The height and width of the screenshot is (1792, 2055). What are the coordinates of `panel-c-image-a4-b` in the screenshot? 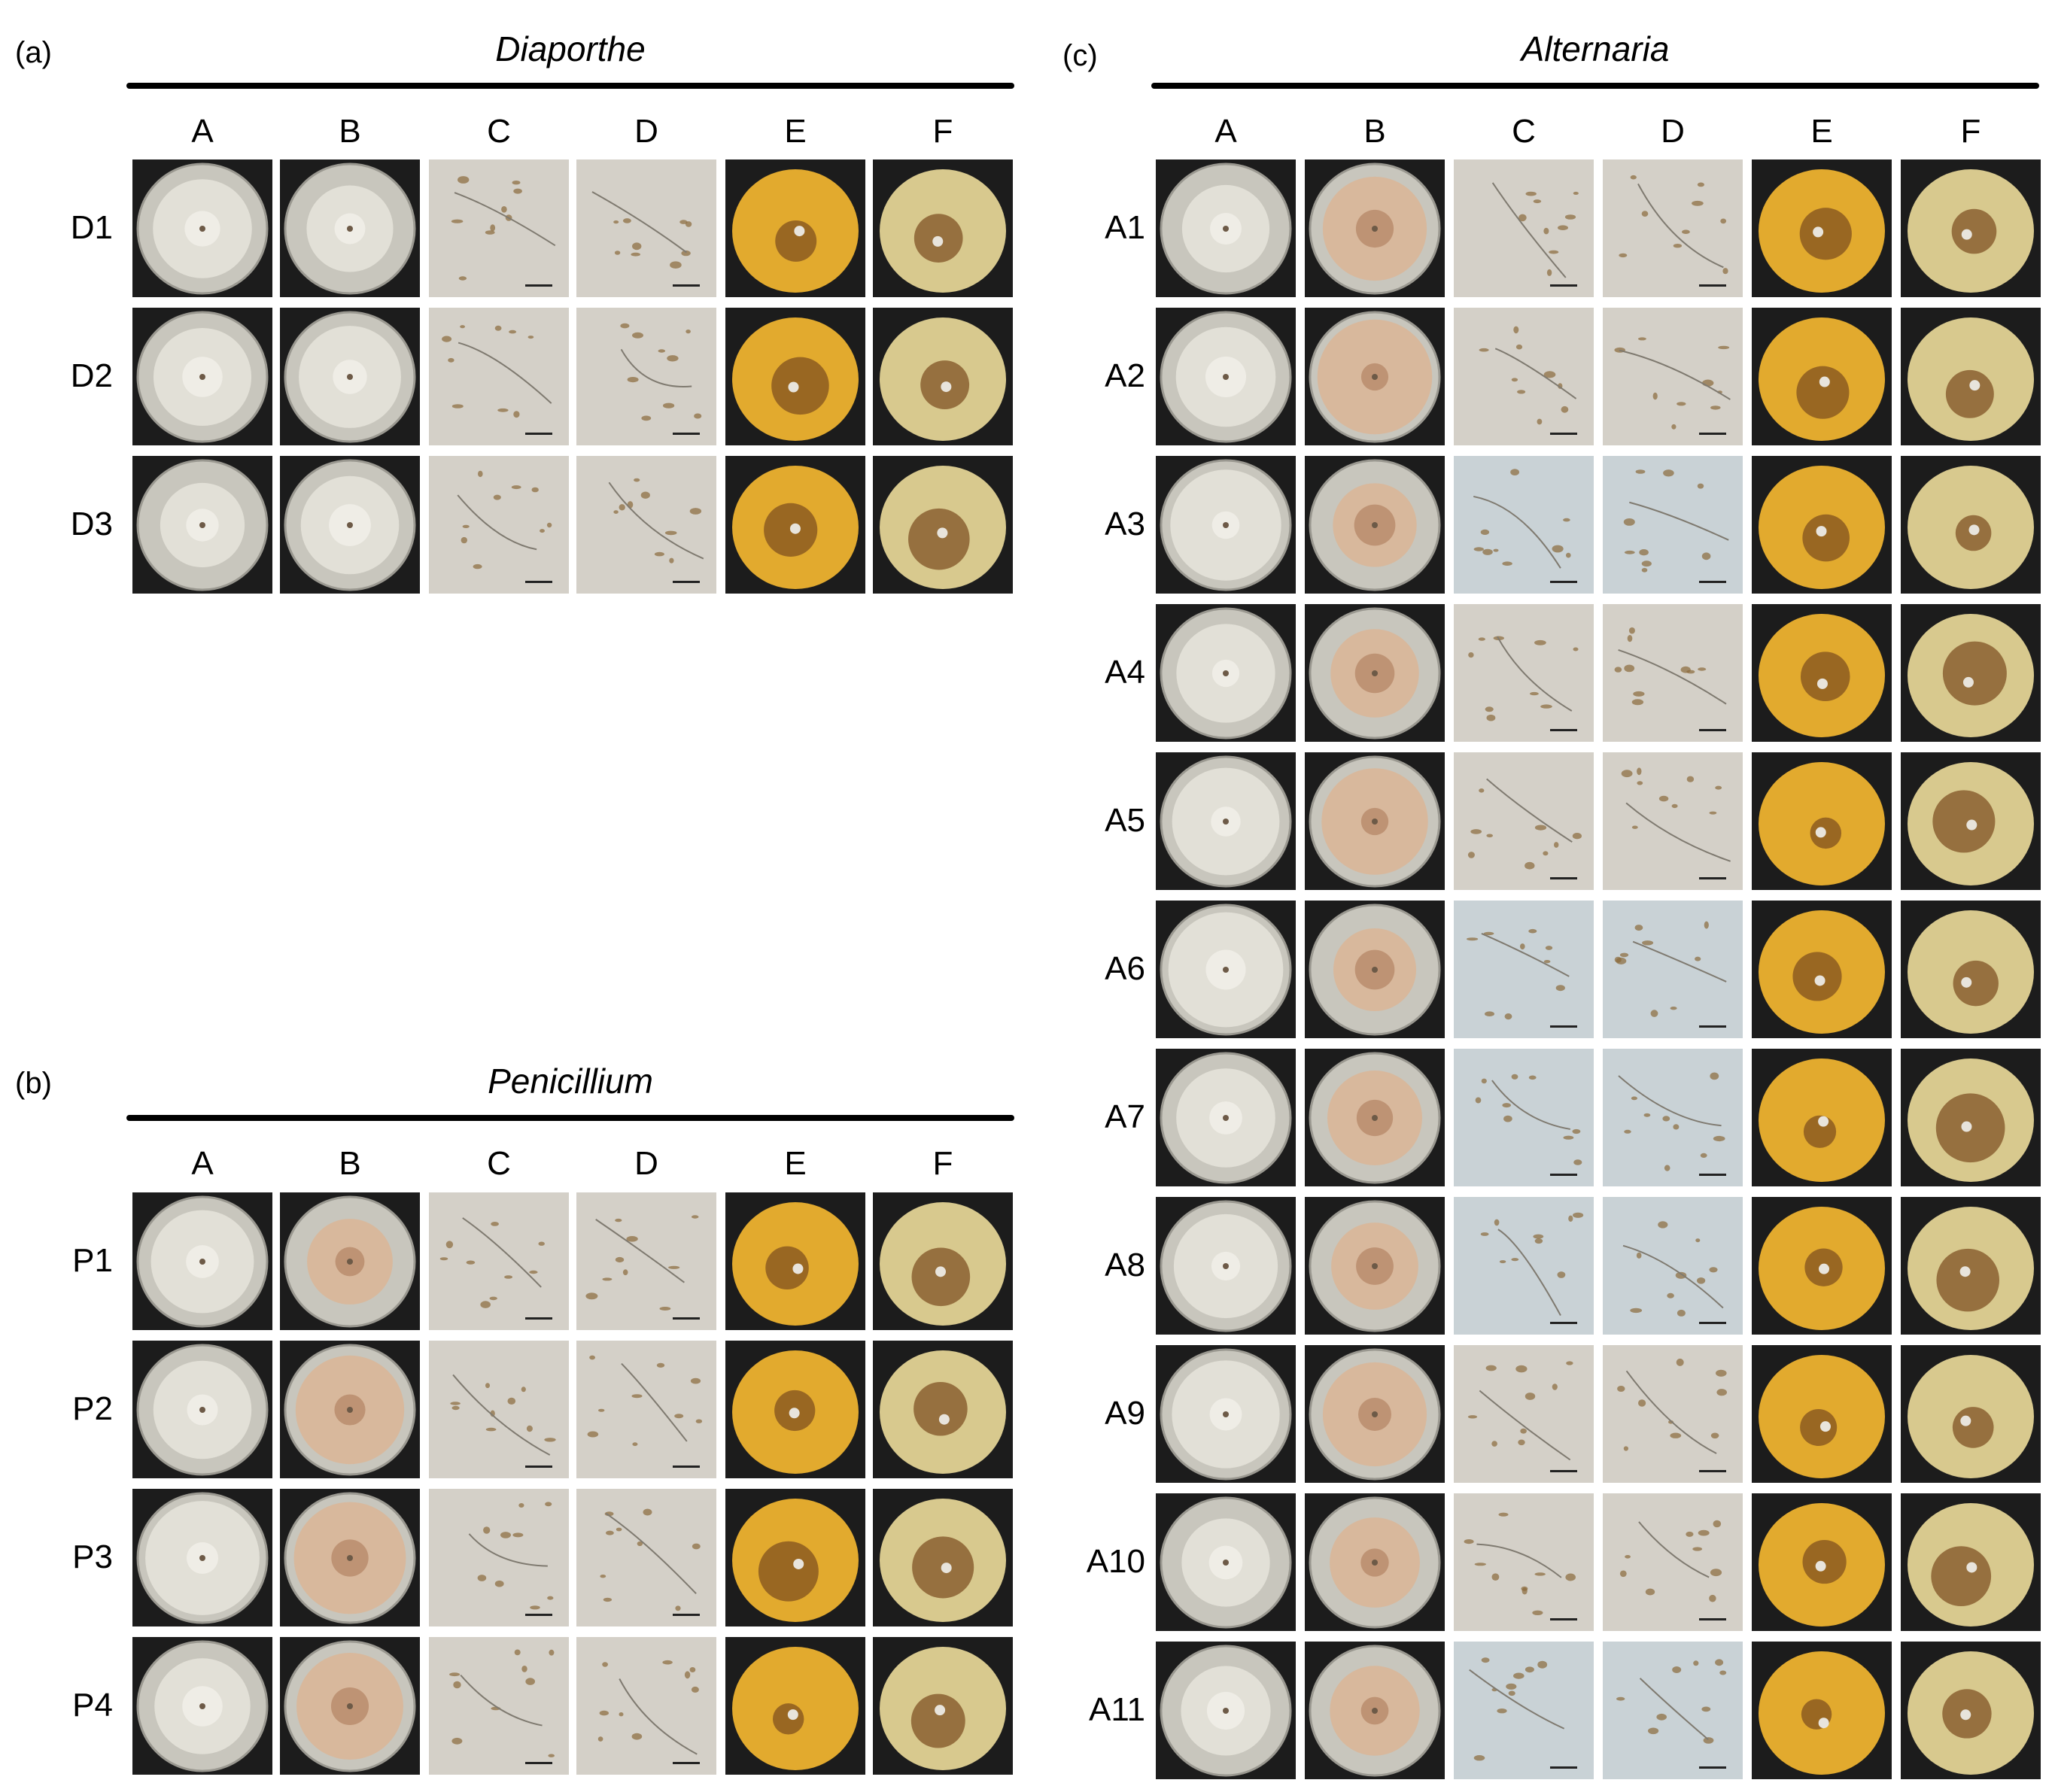 It's located at (1375, 673).